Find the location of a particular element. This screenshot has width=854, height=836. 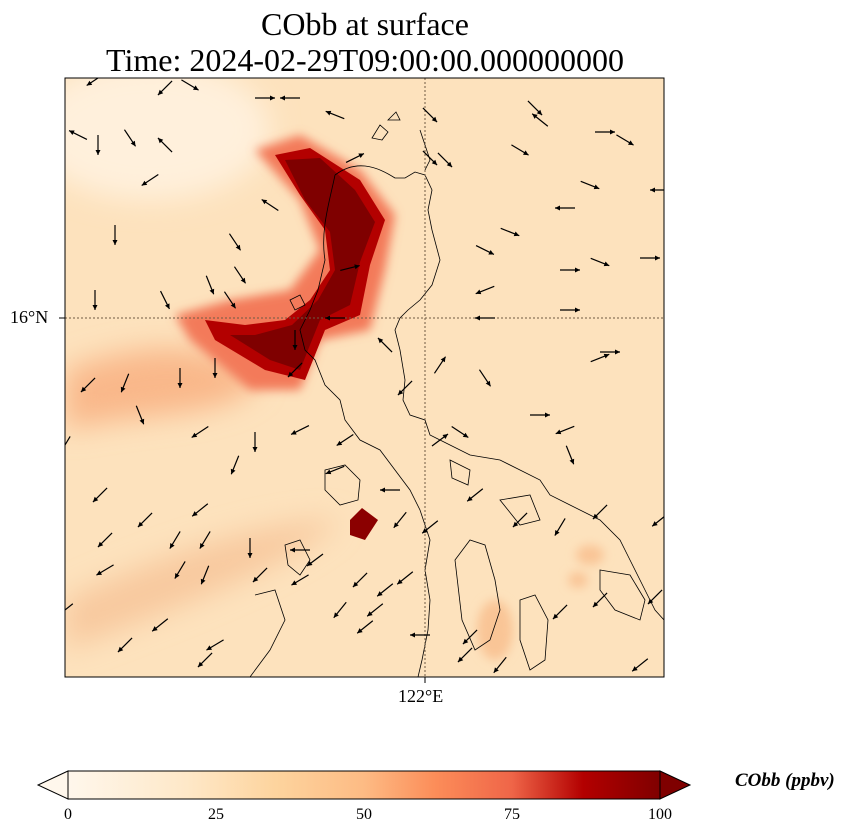

colorbar-extend-max is located at coordinates (675, 785).